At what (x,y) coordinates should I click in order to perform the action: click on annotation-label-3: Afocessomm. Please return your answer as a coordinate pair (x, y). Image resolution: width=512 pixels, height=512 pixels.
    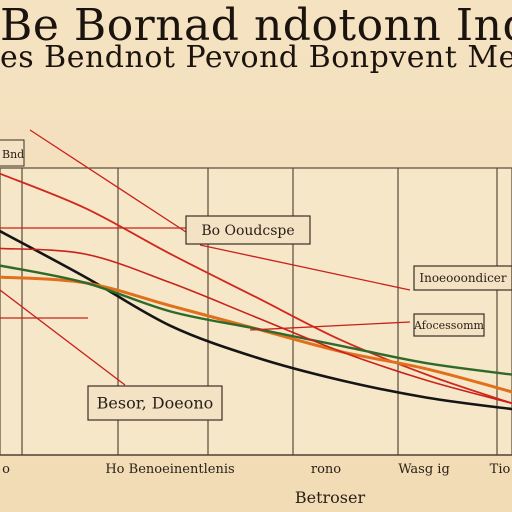
    Looking at the image, I should click on (448, 325).